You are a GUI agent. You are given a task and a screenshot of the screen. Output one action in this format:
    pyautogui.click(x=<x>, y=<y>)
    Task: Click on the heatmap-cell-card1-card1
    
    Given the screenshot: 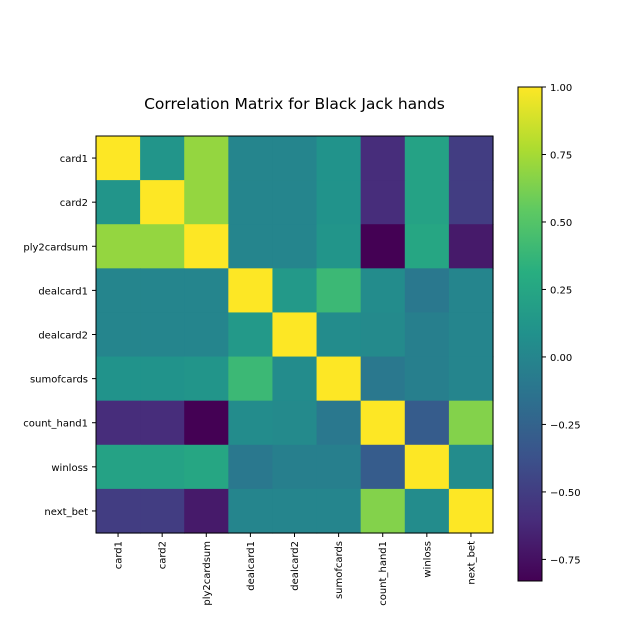 What is the action you would take?
    pyautogui.click(x=118, y=158)
    